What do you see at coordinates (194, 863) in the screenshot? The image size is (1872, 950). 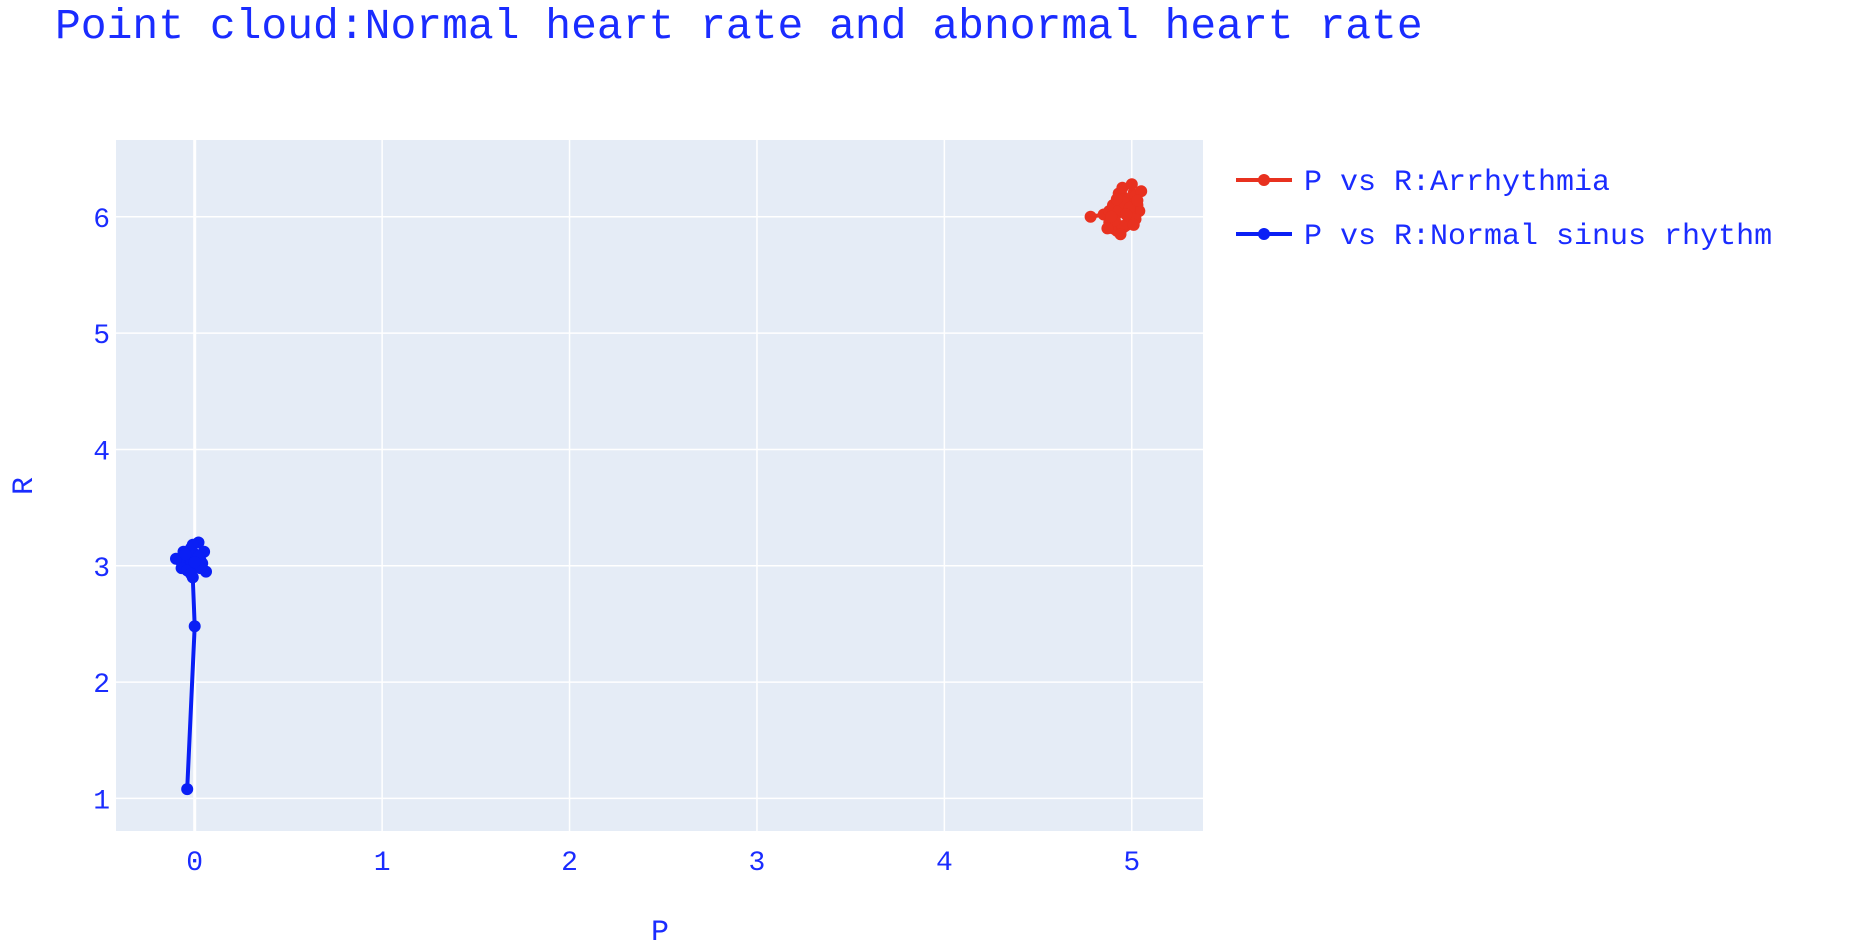 I see `x-tick-label: 0` at bounding box center [194, 863].